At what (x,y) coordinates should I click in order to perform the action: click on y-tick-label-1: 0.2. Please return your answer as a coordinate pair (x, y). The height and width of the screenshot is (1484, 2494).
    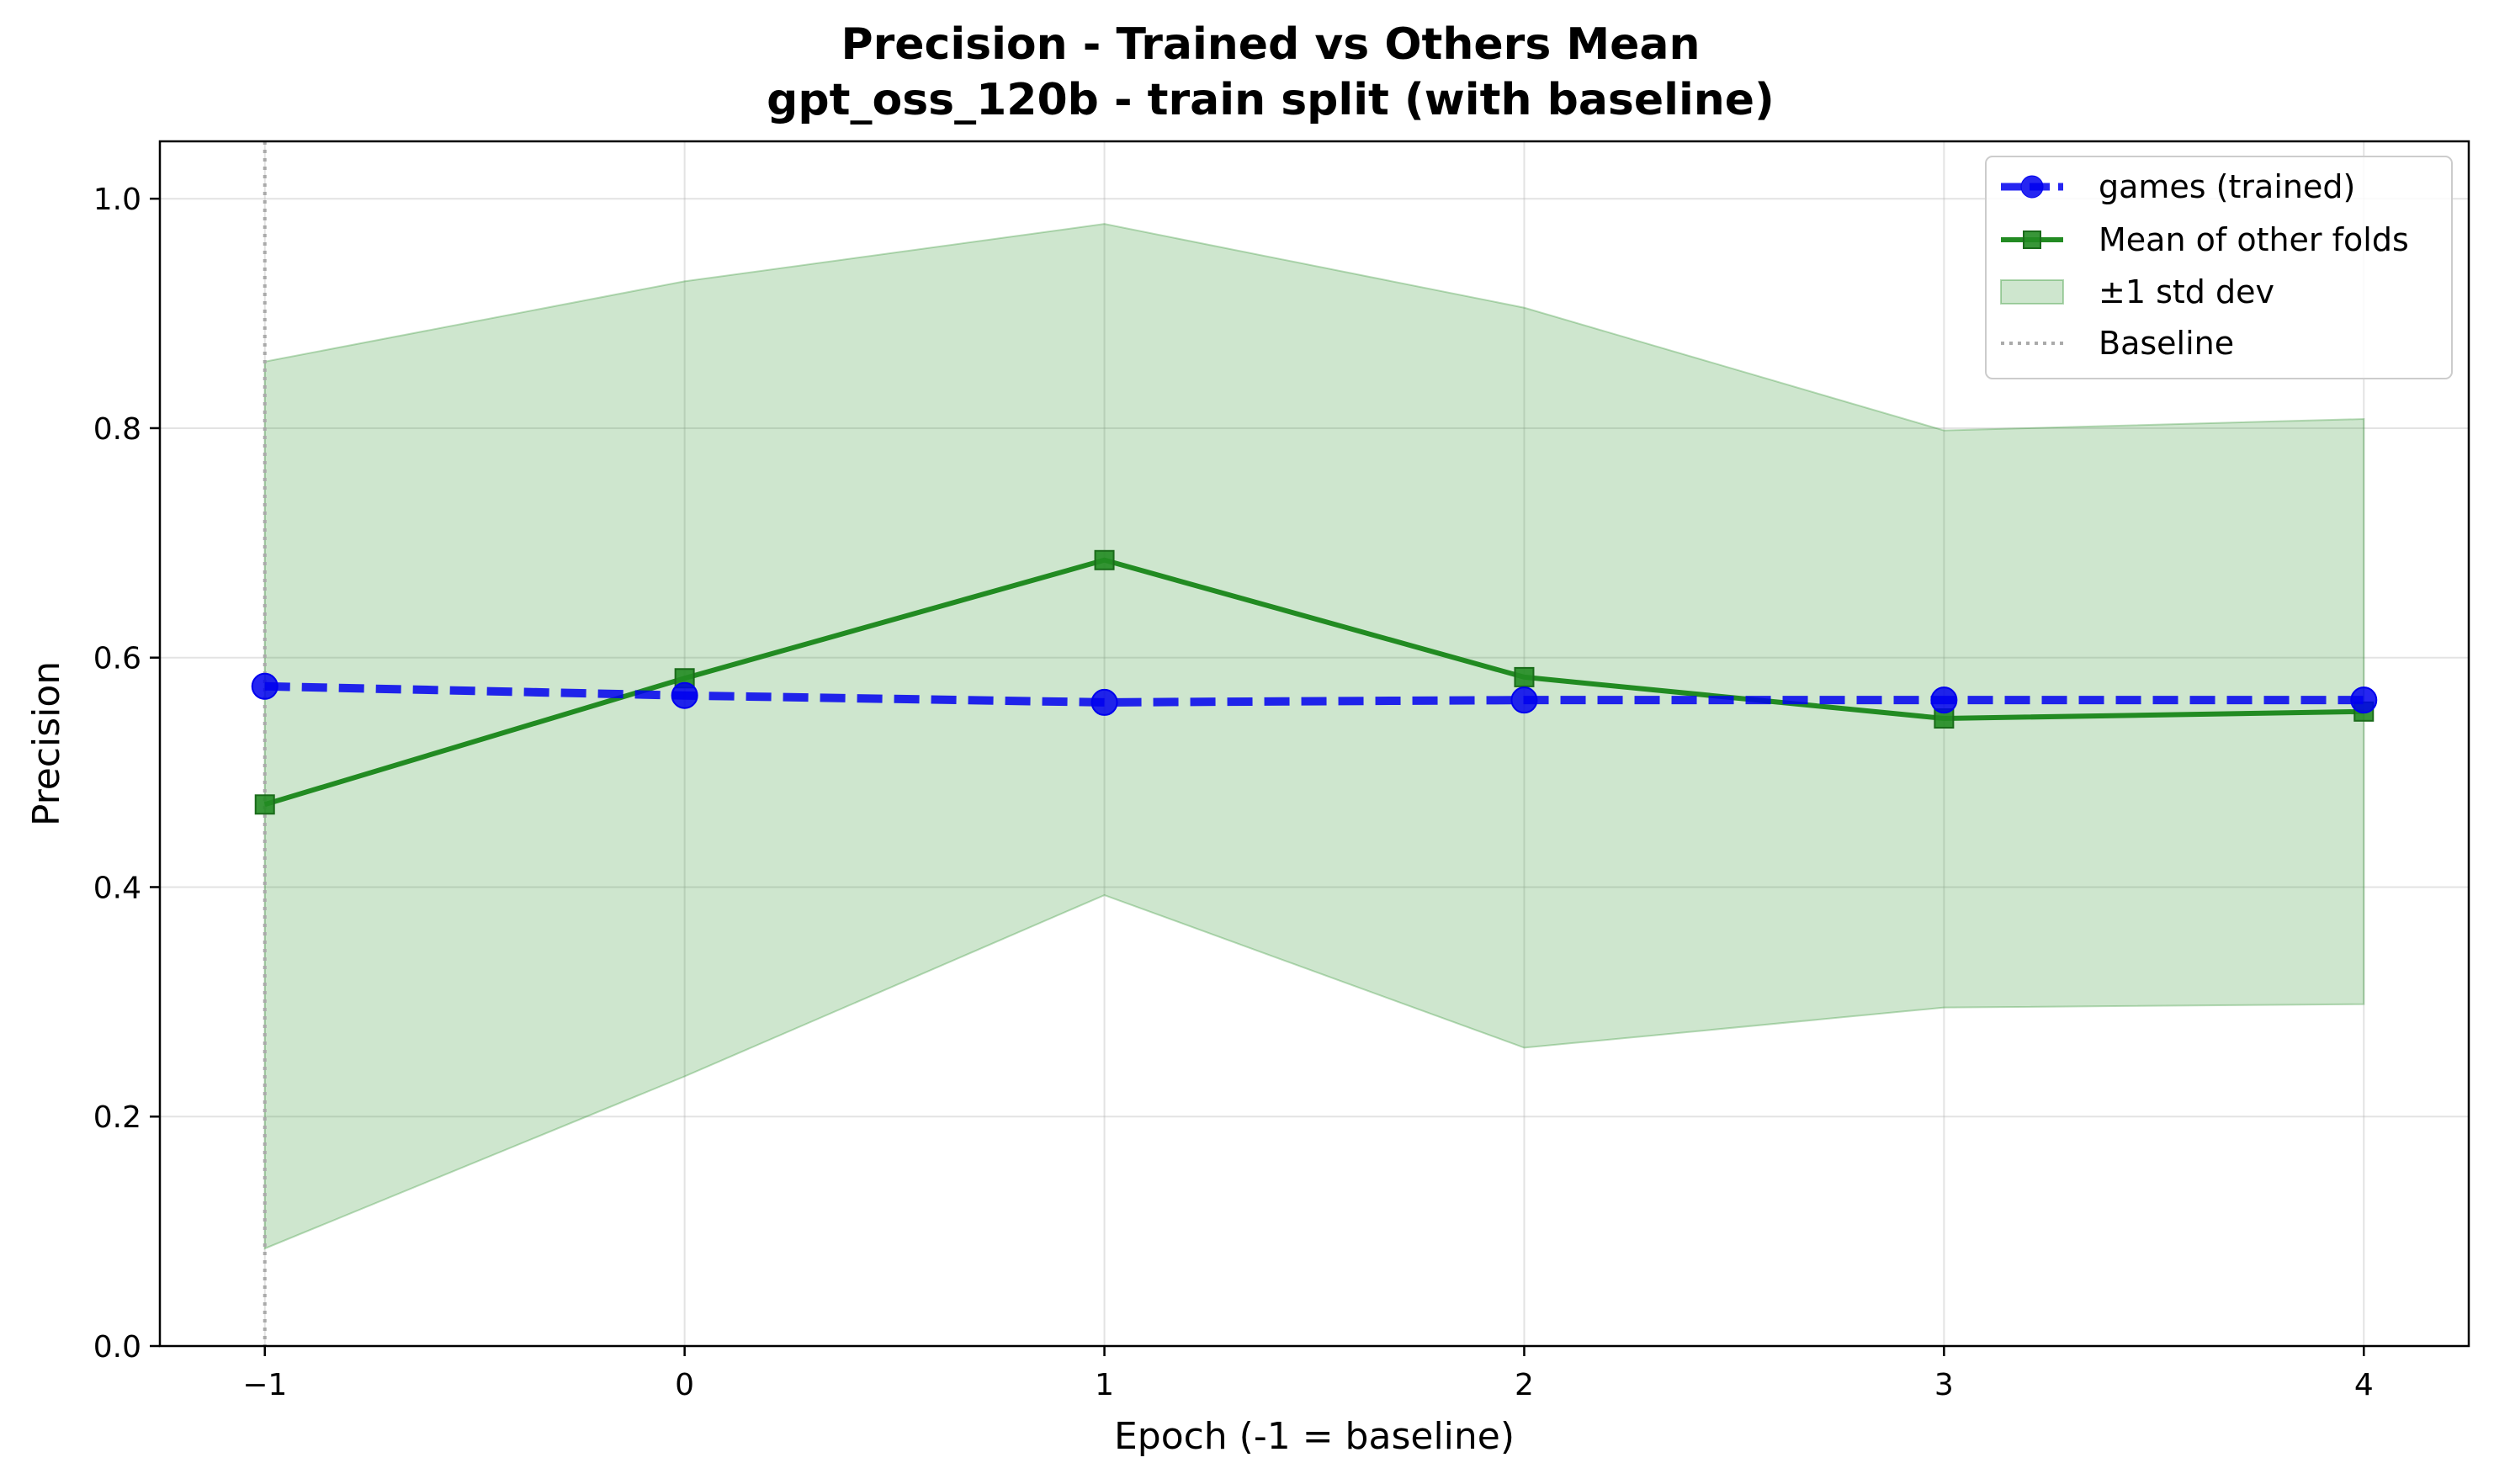
    Looking at the image, I should click on (117, 1117).